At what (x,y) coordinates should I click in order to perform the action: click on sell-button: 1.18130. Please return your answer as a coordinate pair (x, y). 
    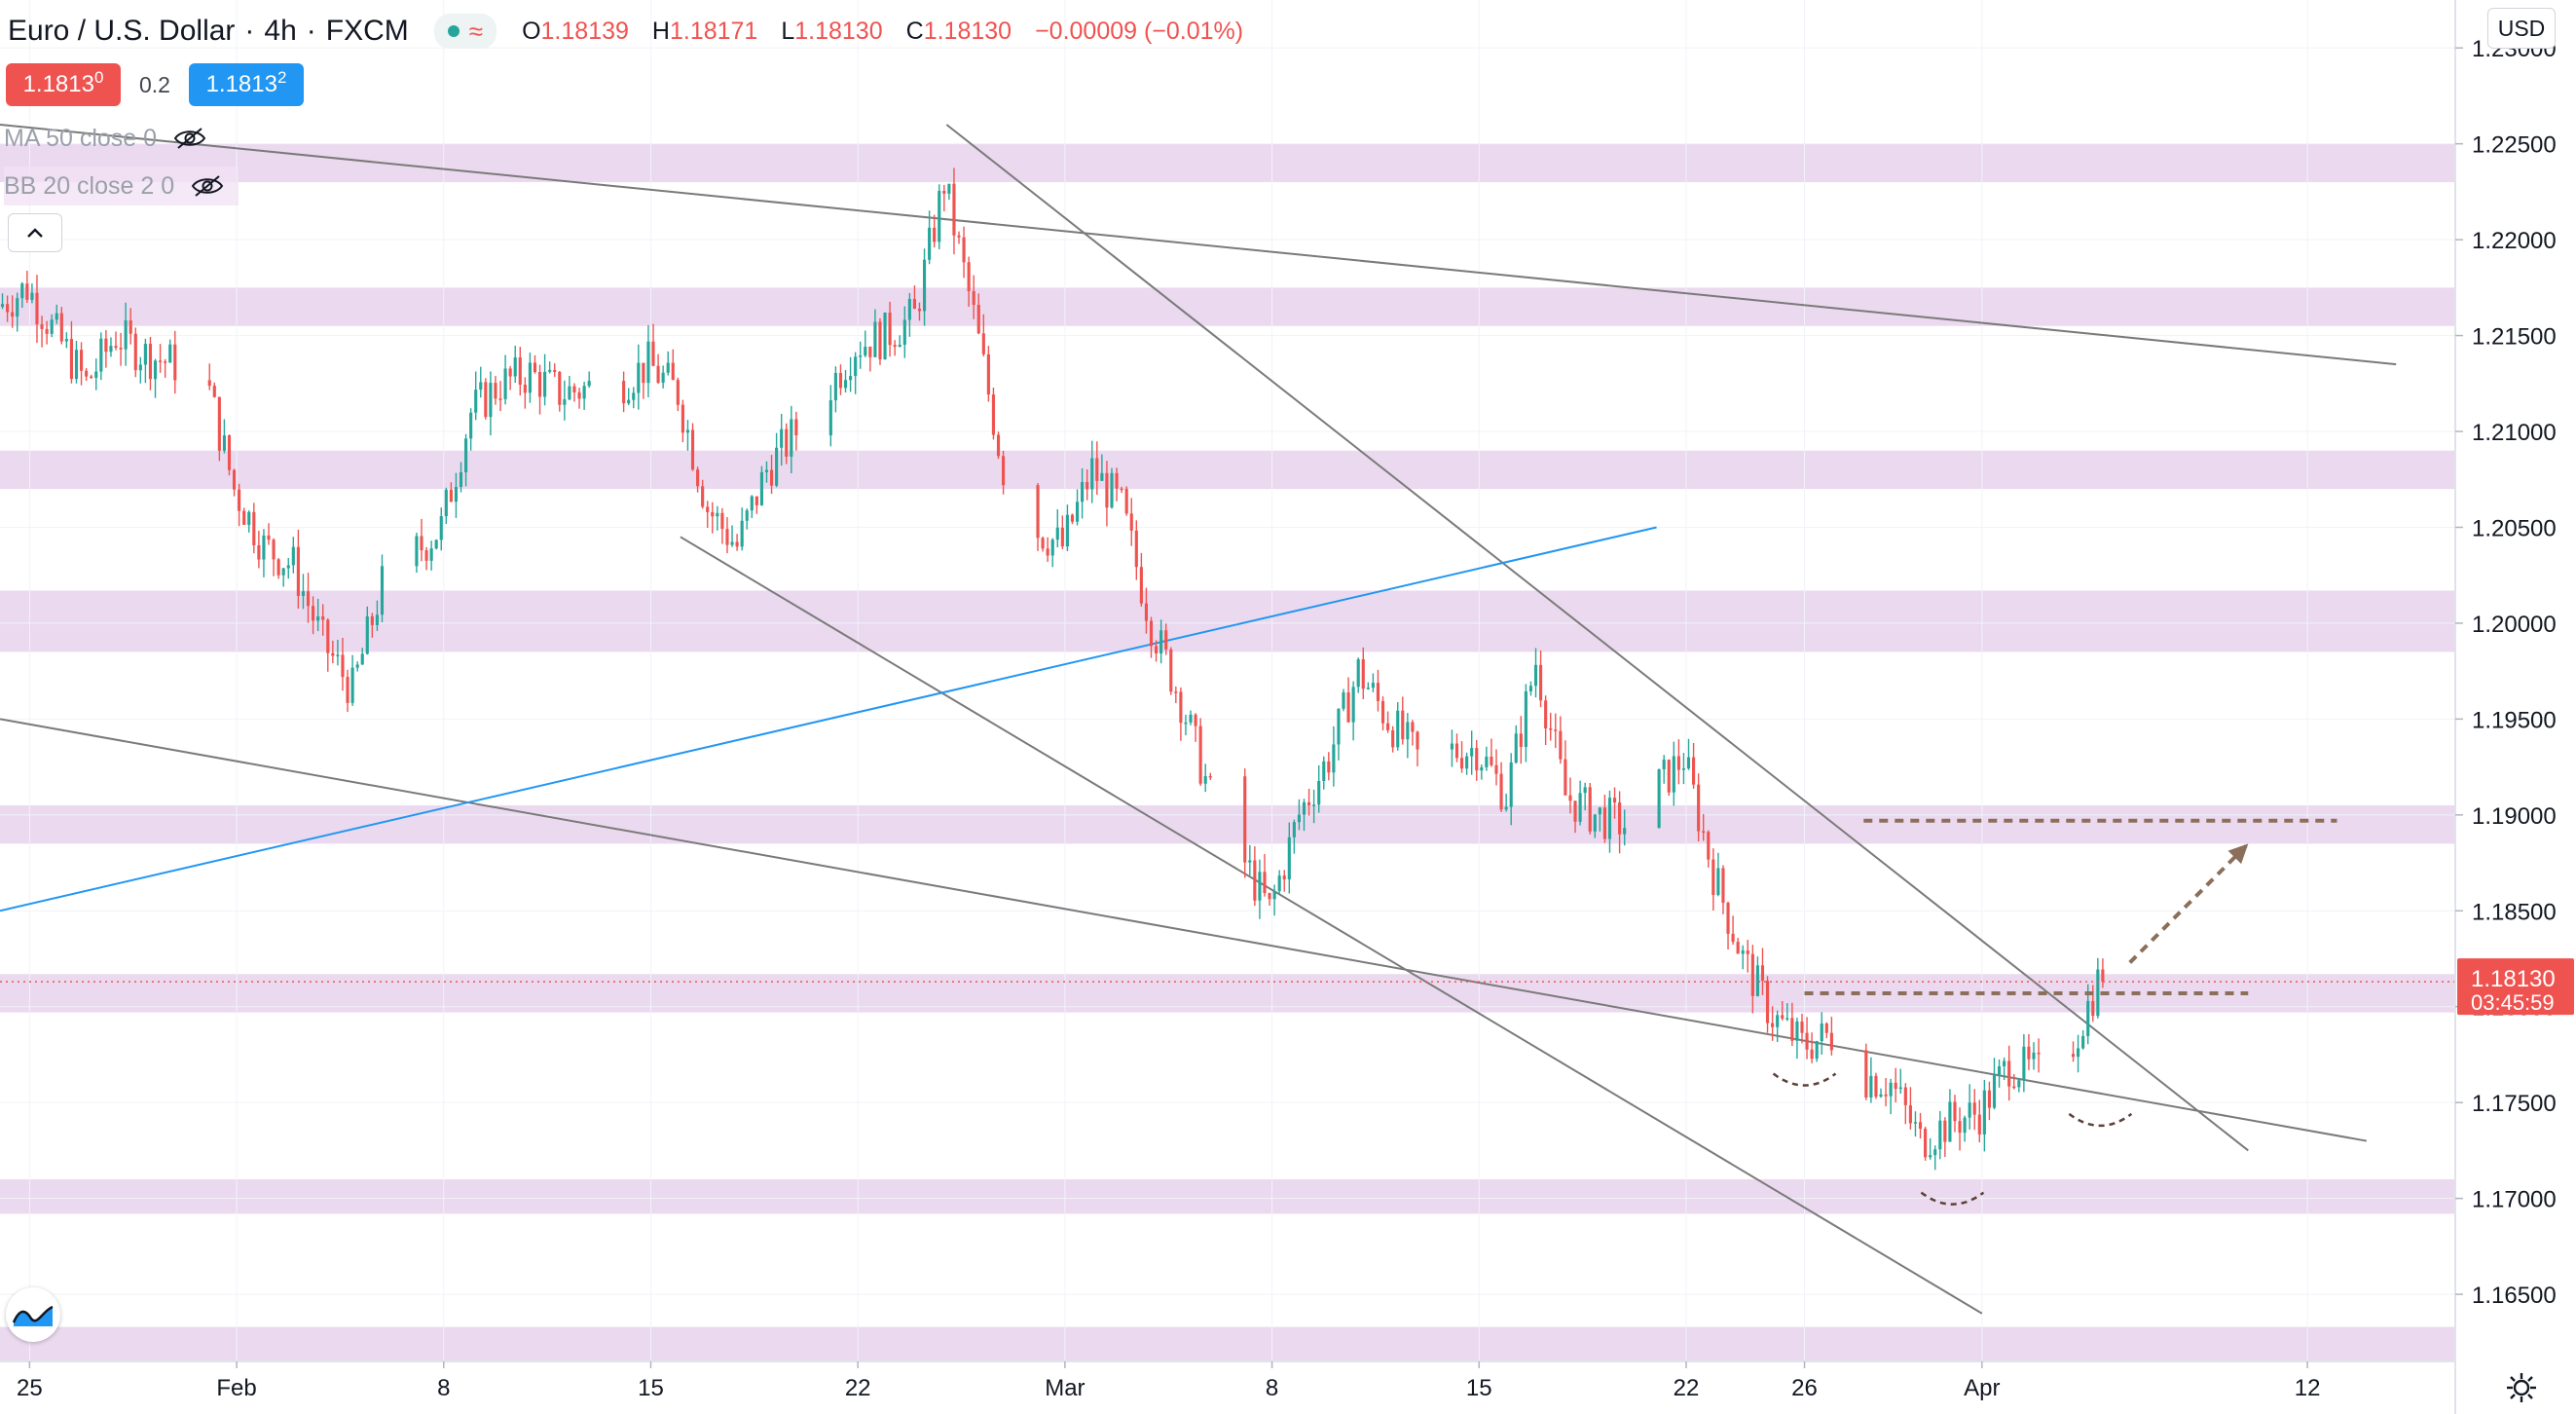
    Looking at the image, I should click on (63, 84).